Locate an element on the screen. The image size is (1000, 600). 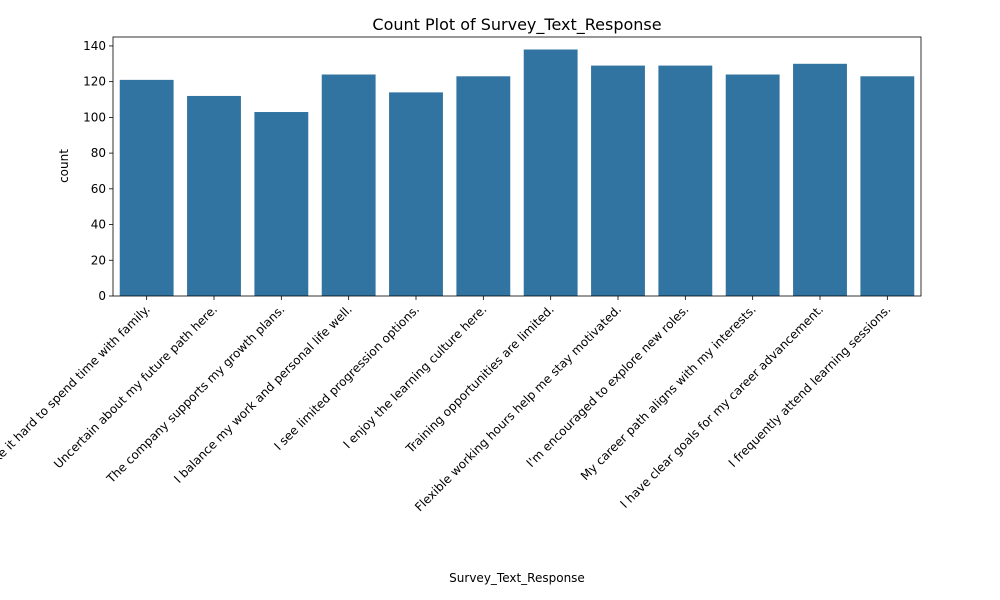
y-axis-label: count is located at coordinates (64, 166).